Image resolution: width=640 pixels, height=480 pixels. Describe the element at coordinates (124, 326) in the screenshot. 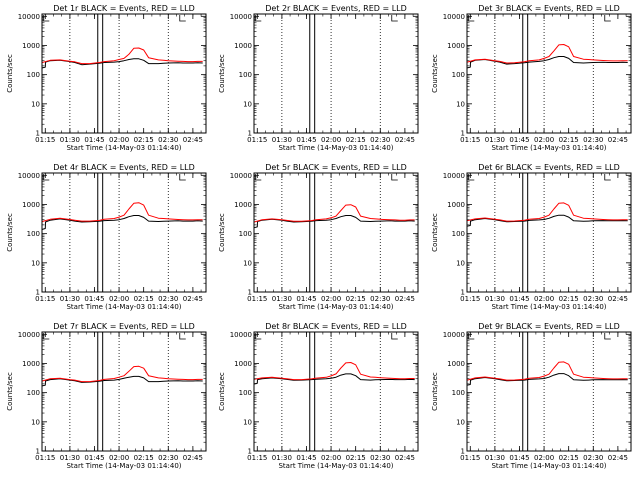

I see `panel-title: Det 7r BLACK = Events, RED = LLD` at that location.